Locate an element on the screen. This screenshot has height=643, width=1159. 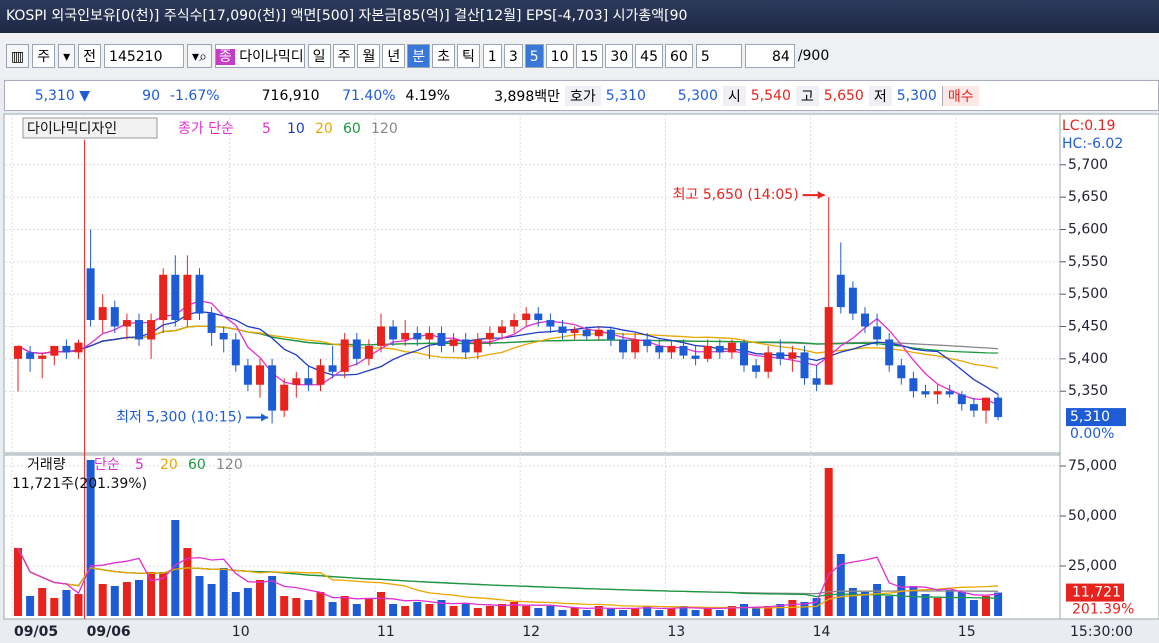
adj-button: 전 is located at coordinates (90, 55).